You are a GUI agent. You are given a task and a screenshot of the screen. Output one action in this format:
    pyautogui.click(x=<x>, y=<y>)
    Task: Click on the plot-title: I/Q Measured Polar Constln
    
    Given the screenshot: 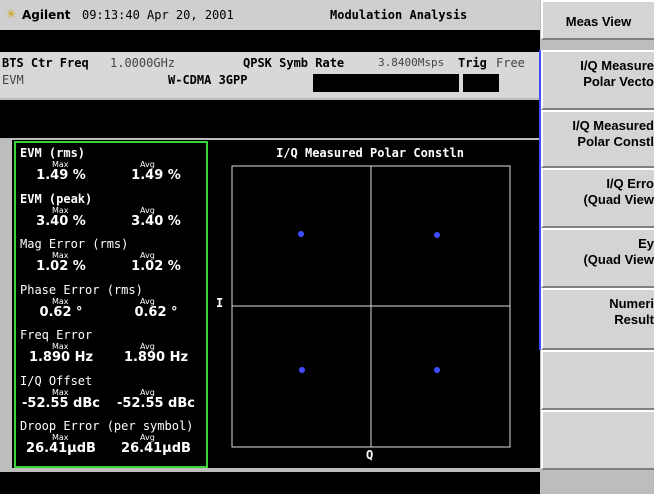 What is the action you would take?
    pyautogui.click(x=370, y=153)
    